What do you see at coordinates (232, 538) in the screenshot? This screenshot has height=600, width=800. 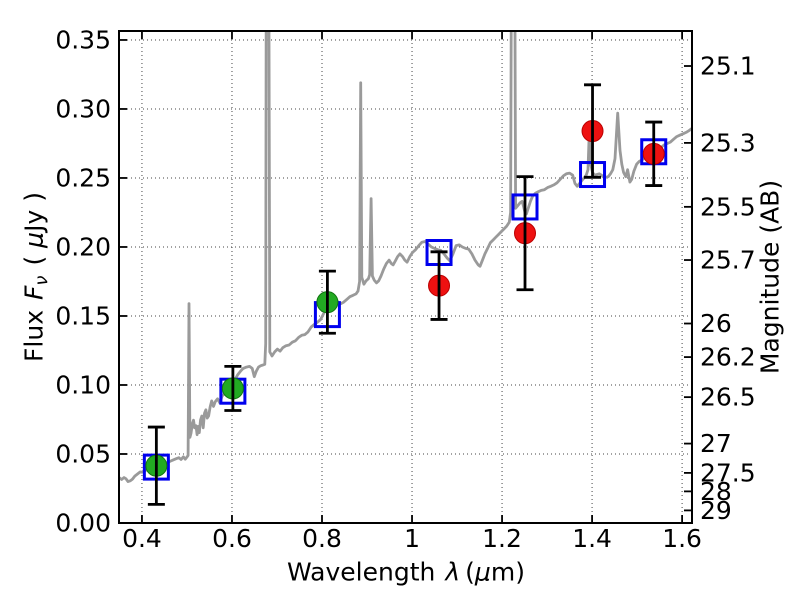 I see `x-tick-label: 0.6` at bounding box center [232, 538].